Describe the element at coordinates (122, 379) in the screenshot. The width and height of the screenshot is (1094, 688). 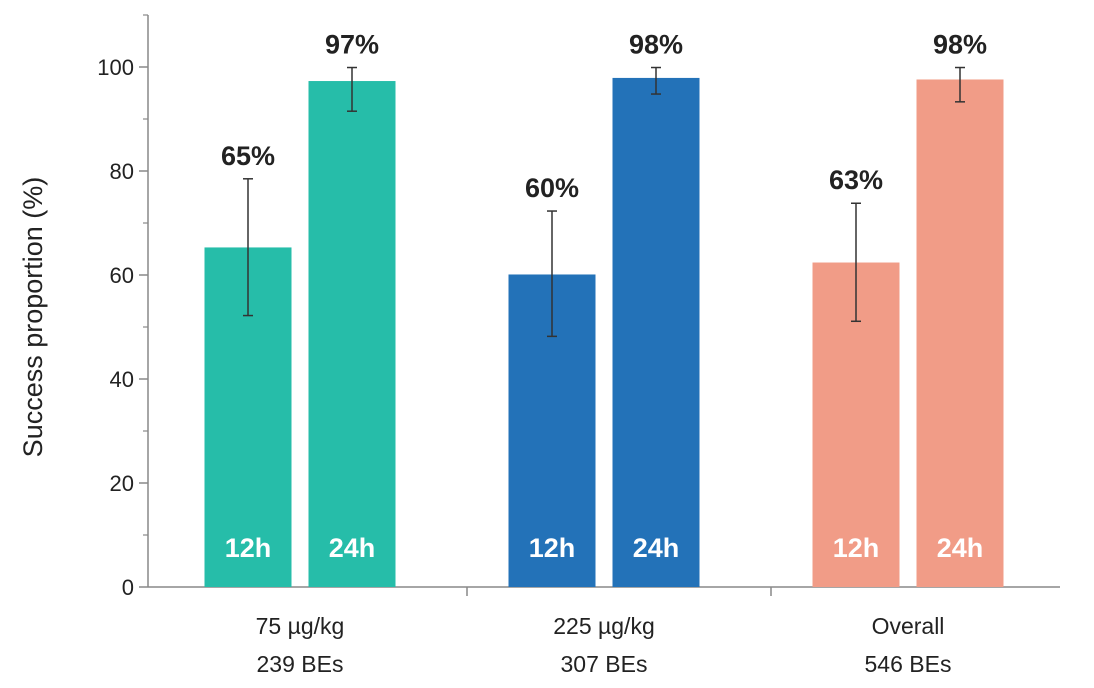
I see `y-tick-label: 40` at that location.